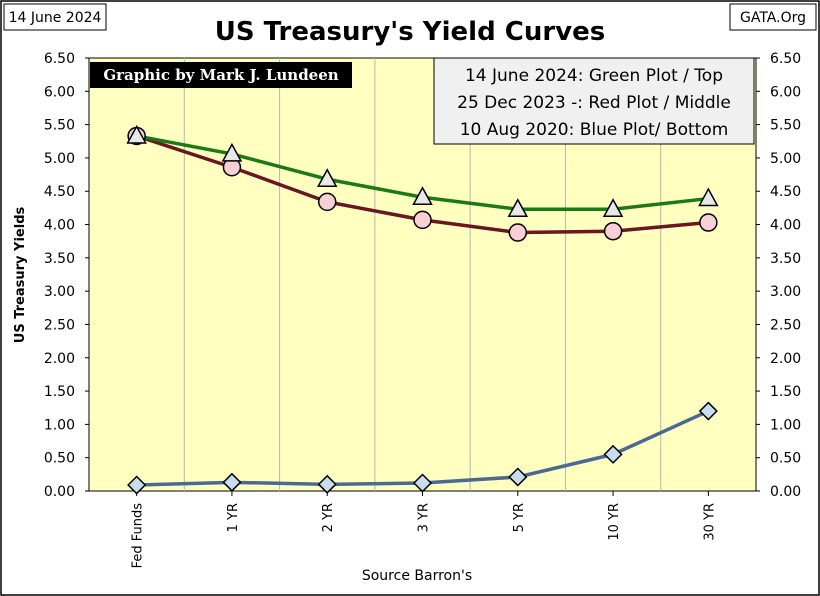  What do you see at coordinates (59, 325) in the screenshot?
I see `y-tick-label-left: 2.50` at bounding box center [59, 325].